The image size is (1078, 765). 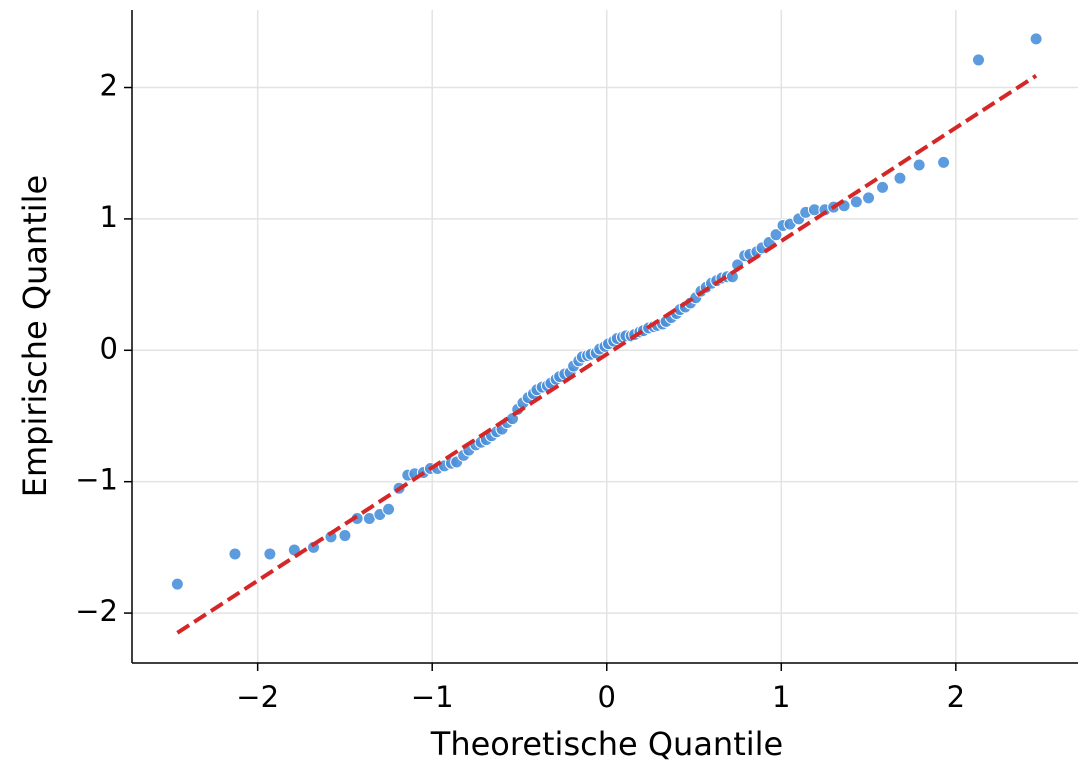 I want to click on x-axis-label: Theoretische Quantile, so click(x=606, y=743).